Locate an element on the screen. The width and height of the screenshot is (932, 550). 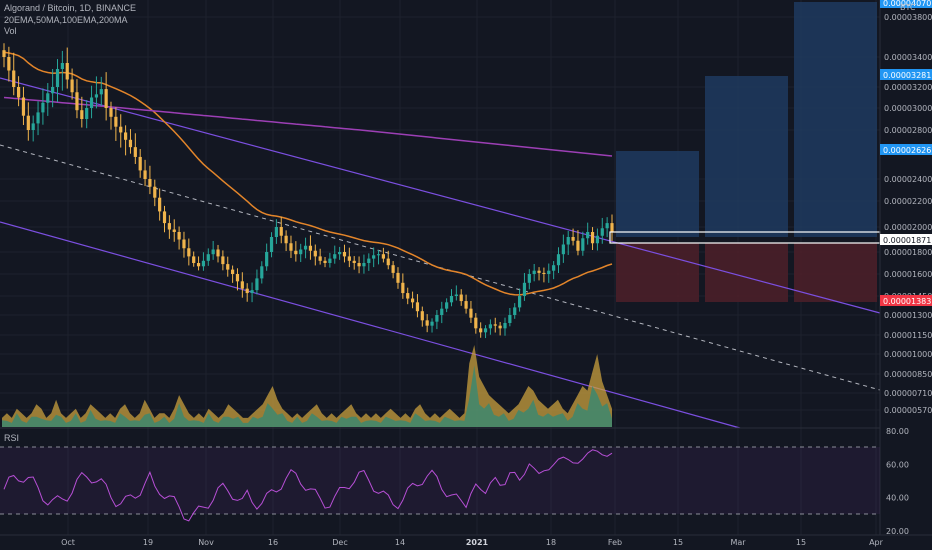
rsi-axis-label: 20.00 is located at coordinates (897, 531).